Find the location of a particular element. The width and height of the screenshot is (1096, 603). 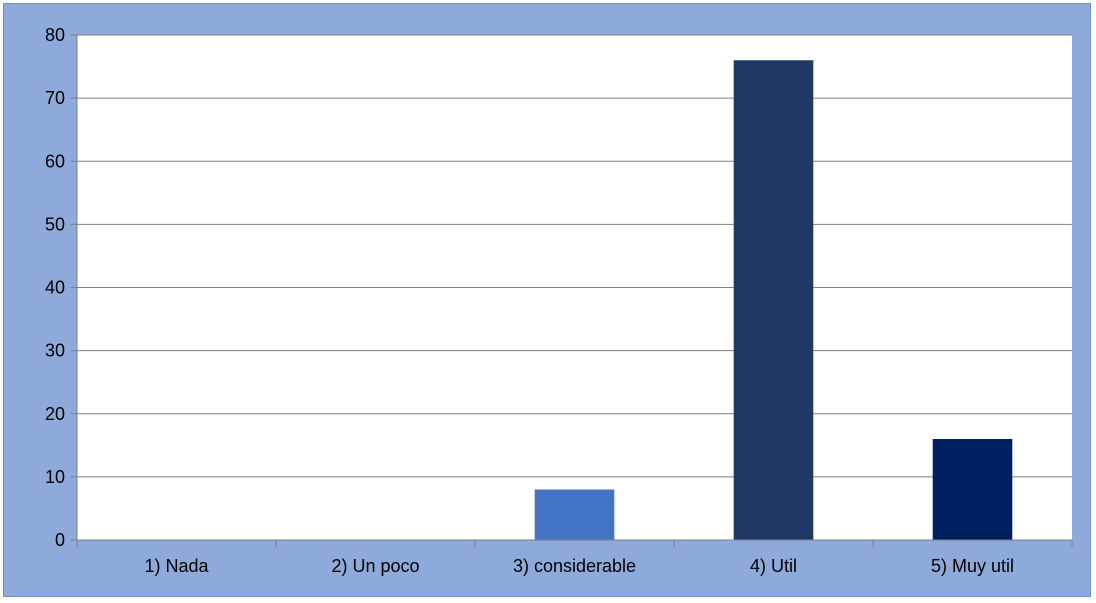

x-category-label: 5) Muy util is located at coordinates (972, 566).